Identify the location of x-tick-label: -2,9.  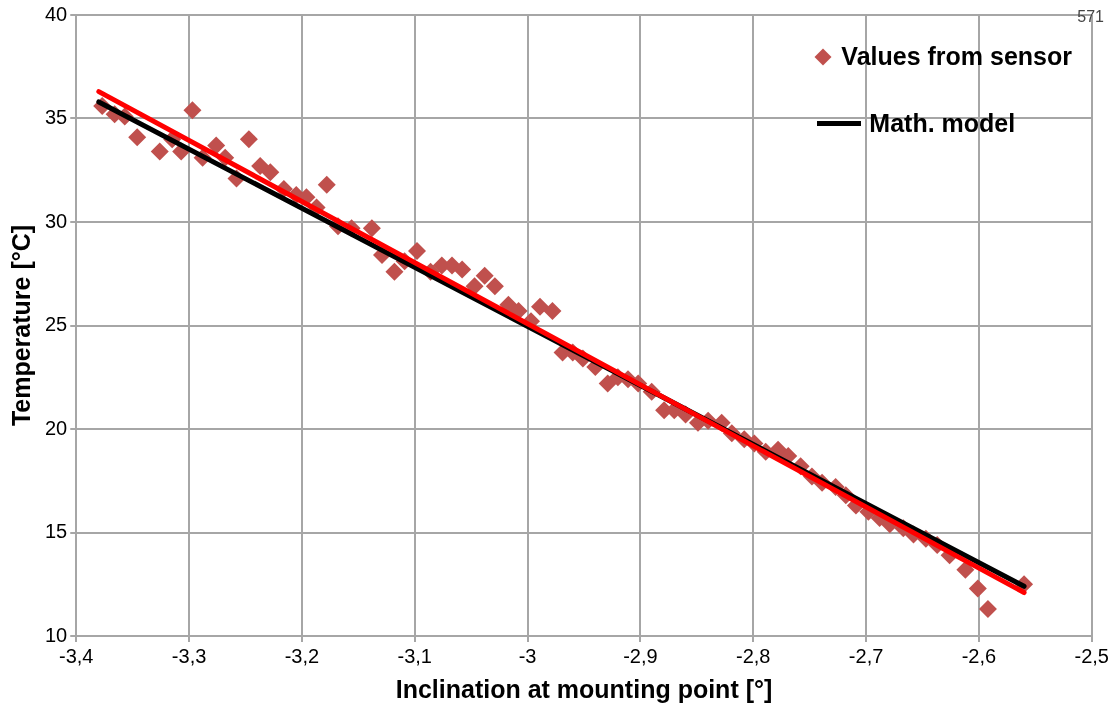
(640, 655).